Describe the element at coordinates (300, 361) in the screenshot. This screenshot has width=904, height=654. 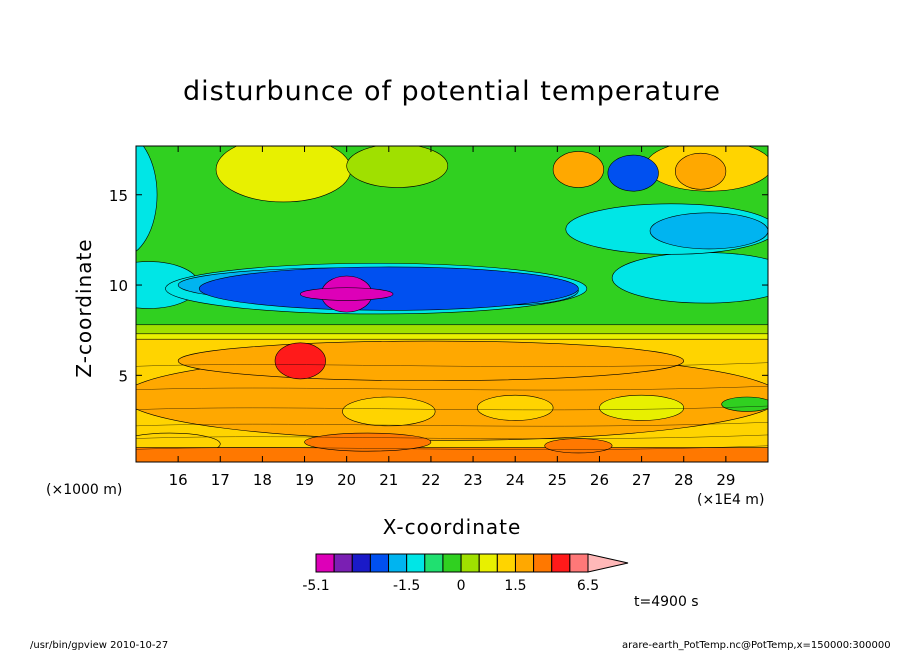
I see `feature-warm-maximum` at that location.